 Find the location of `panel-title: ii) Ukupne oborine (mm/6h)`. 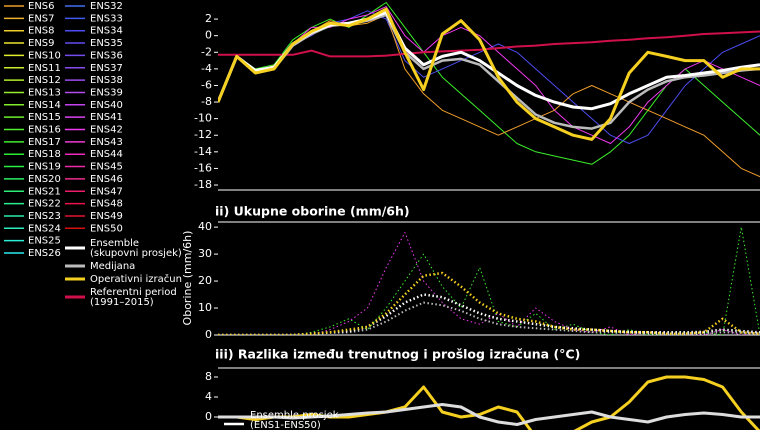

panel-title: ii) Ukupne oborine (mm/6h) is located at coordinates (312, 211).